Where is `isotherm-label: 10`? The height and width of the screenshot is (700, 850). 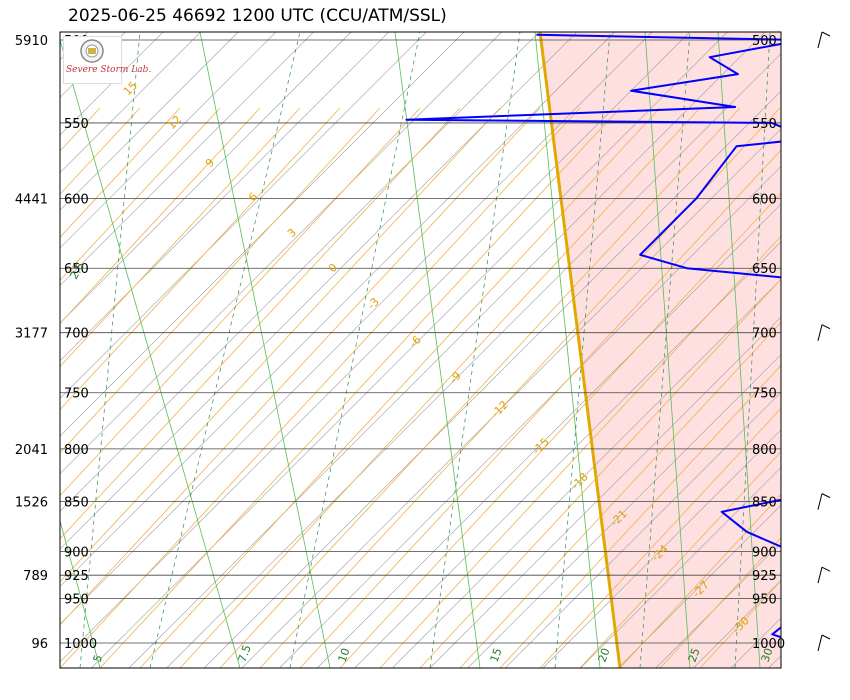 isotherm-label: 10 is located at coordinates (344, 655).